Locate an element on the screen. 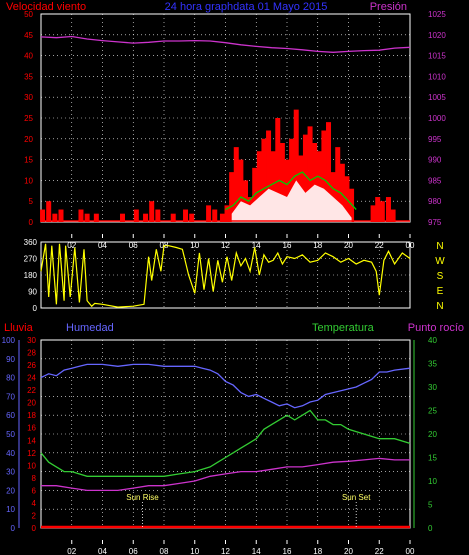 Image resolution: width=469 pixels, height=555 pixels. wind-direction-line is located at coordinates (225, 275).